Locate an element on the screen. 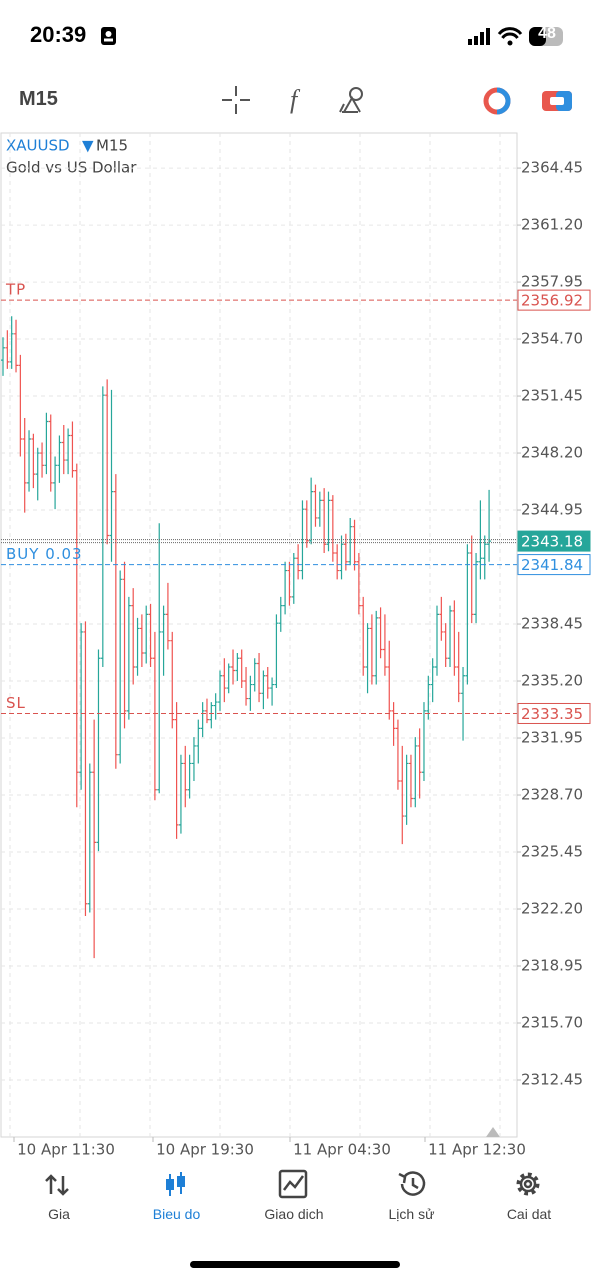  scroll-marker is located at coordinates (493, 1132).